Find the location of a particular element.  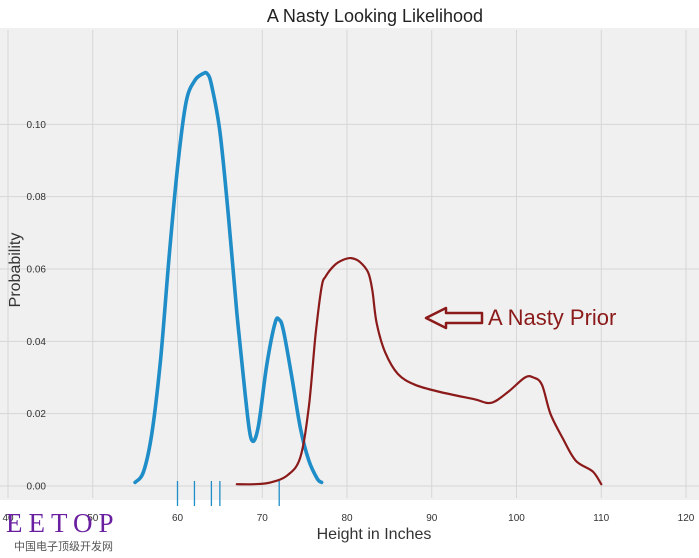

annotation-arrow is located at coordinates (454, 318).